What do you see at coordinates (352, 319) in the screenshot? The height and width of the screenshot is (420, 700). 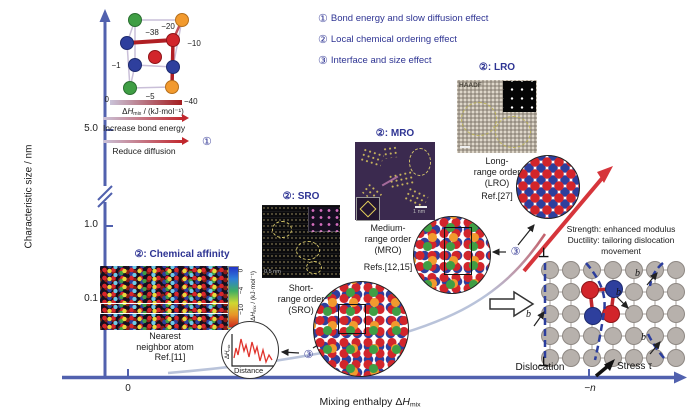 I see `sro-order-box` at bounding box center [352, 319].